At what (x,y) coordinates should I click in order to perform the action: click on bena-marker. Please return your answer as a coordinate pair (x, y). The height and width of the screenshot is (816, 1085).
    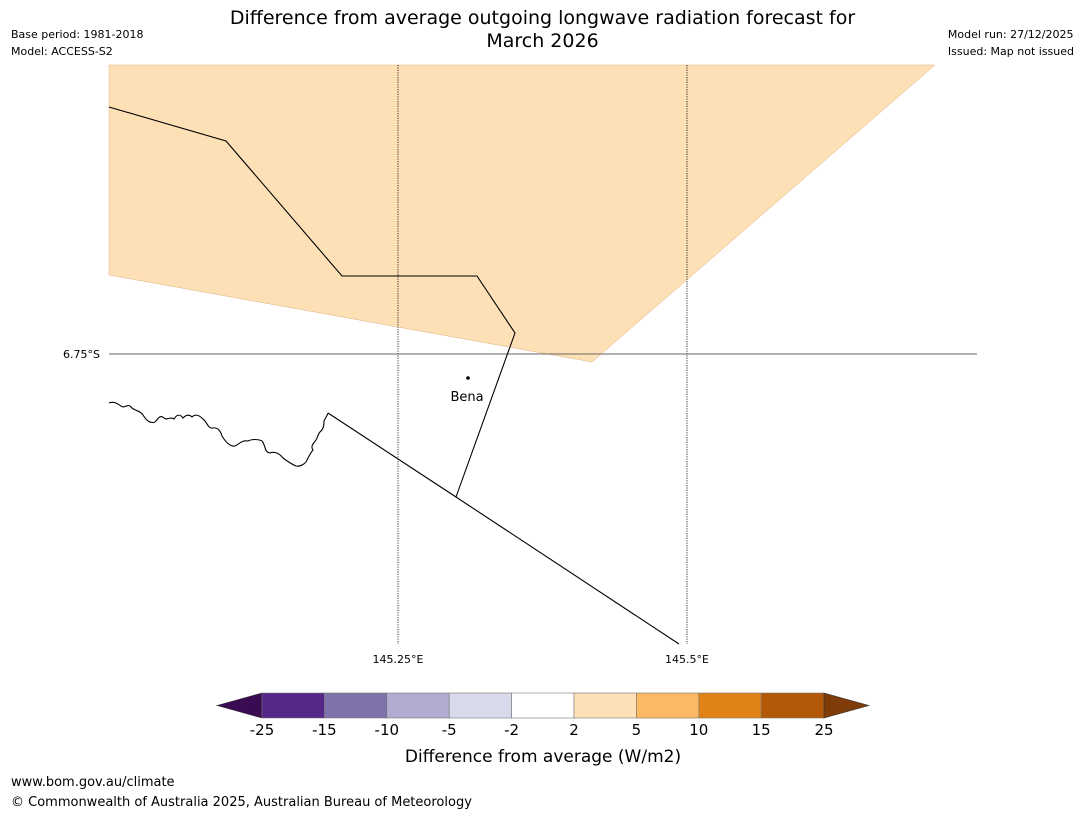
    Looking at the image, I should click on (468, 378).